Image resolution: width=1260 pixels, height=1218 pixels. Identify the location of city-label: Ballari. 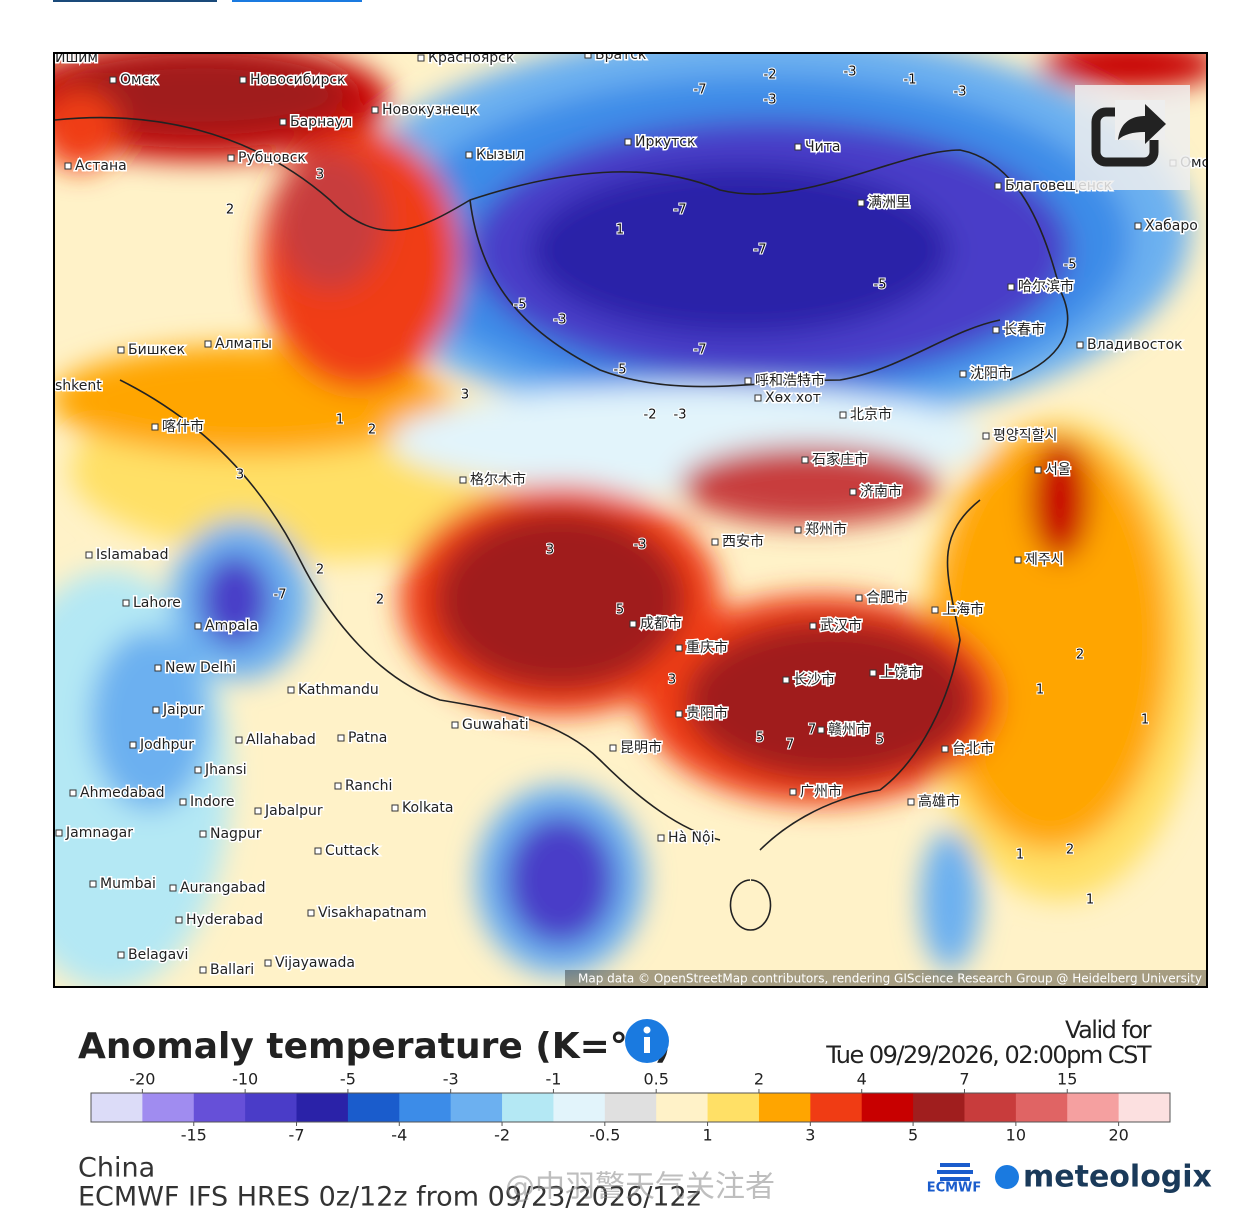
(232, 970).